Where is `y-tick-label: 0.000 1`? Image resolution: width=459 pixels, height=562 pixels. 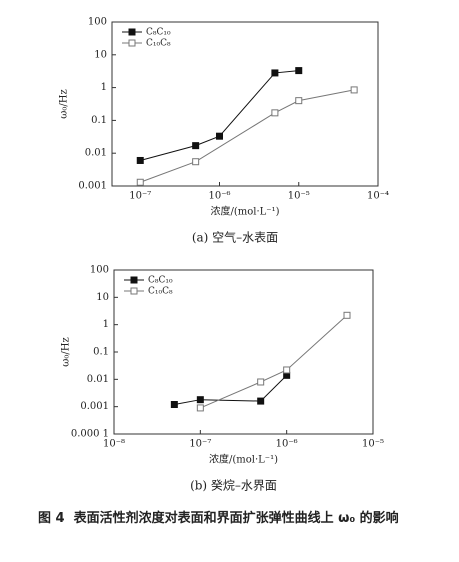
y-tick-label: 0.000 1 is located at coordinates (90, 434).